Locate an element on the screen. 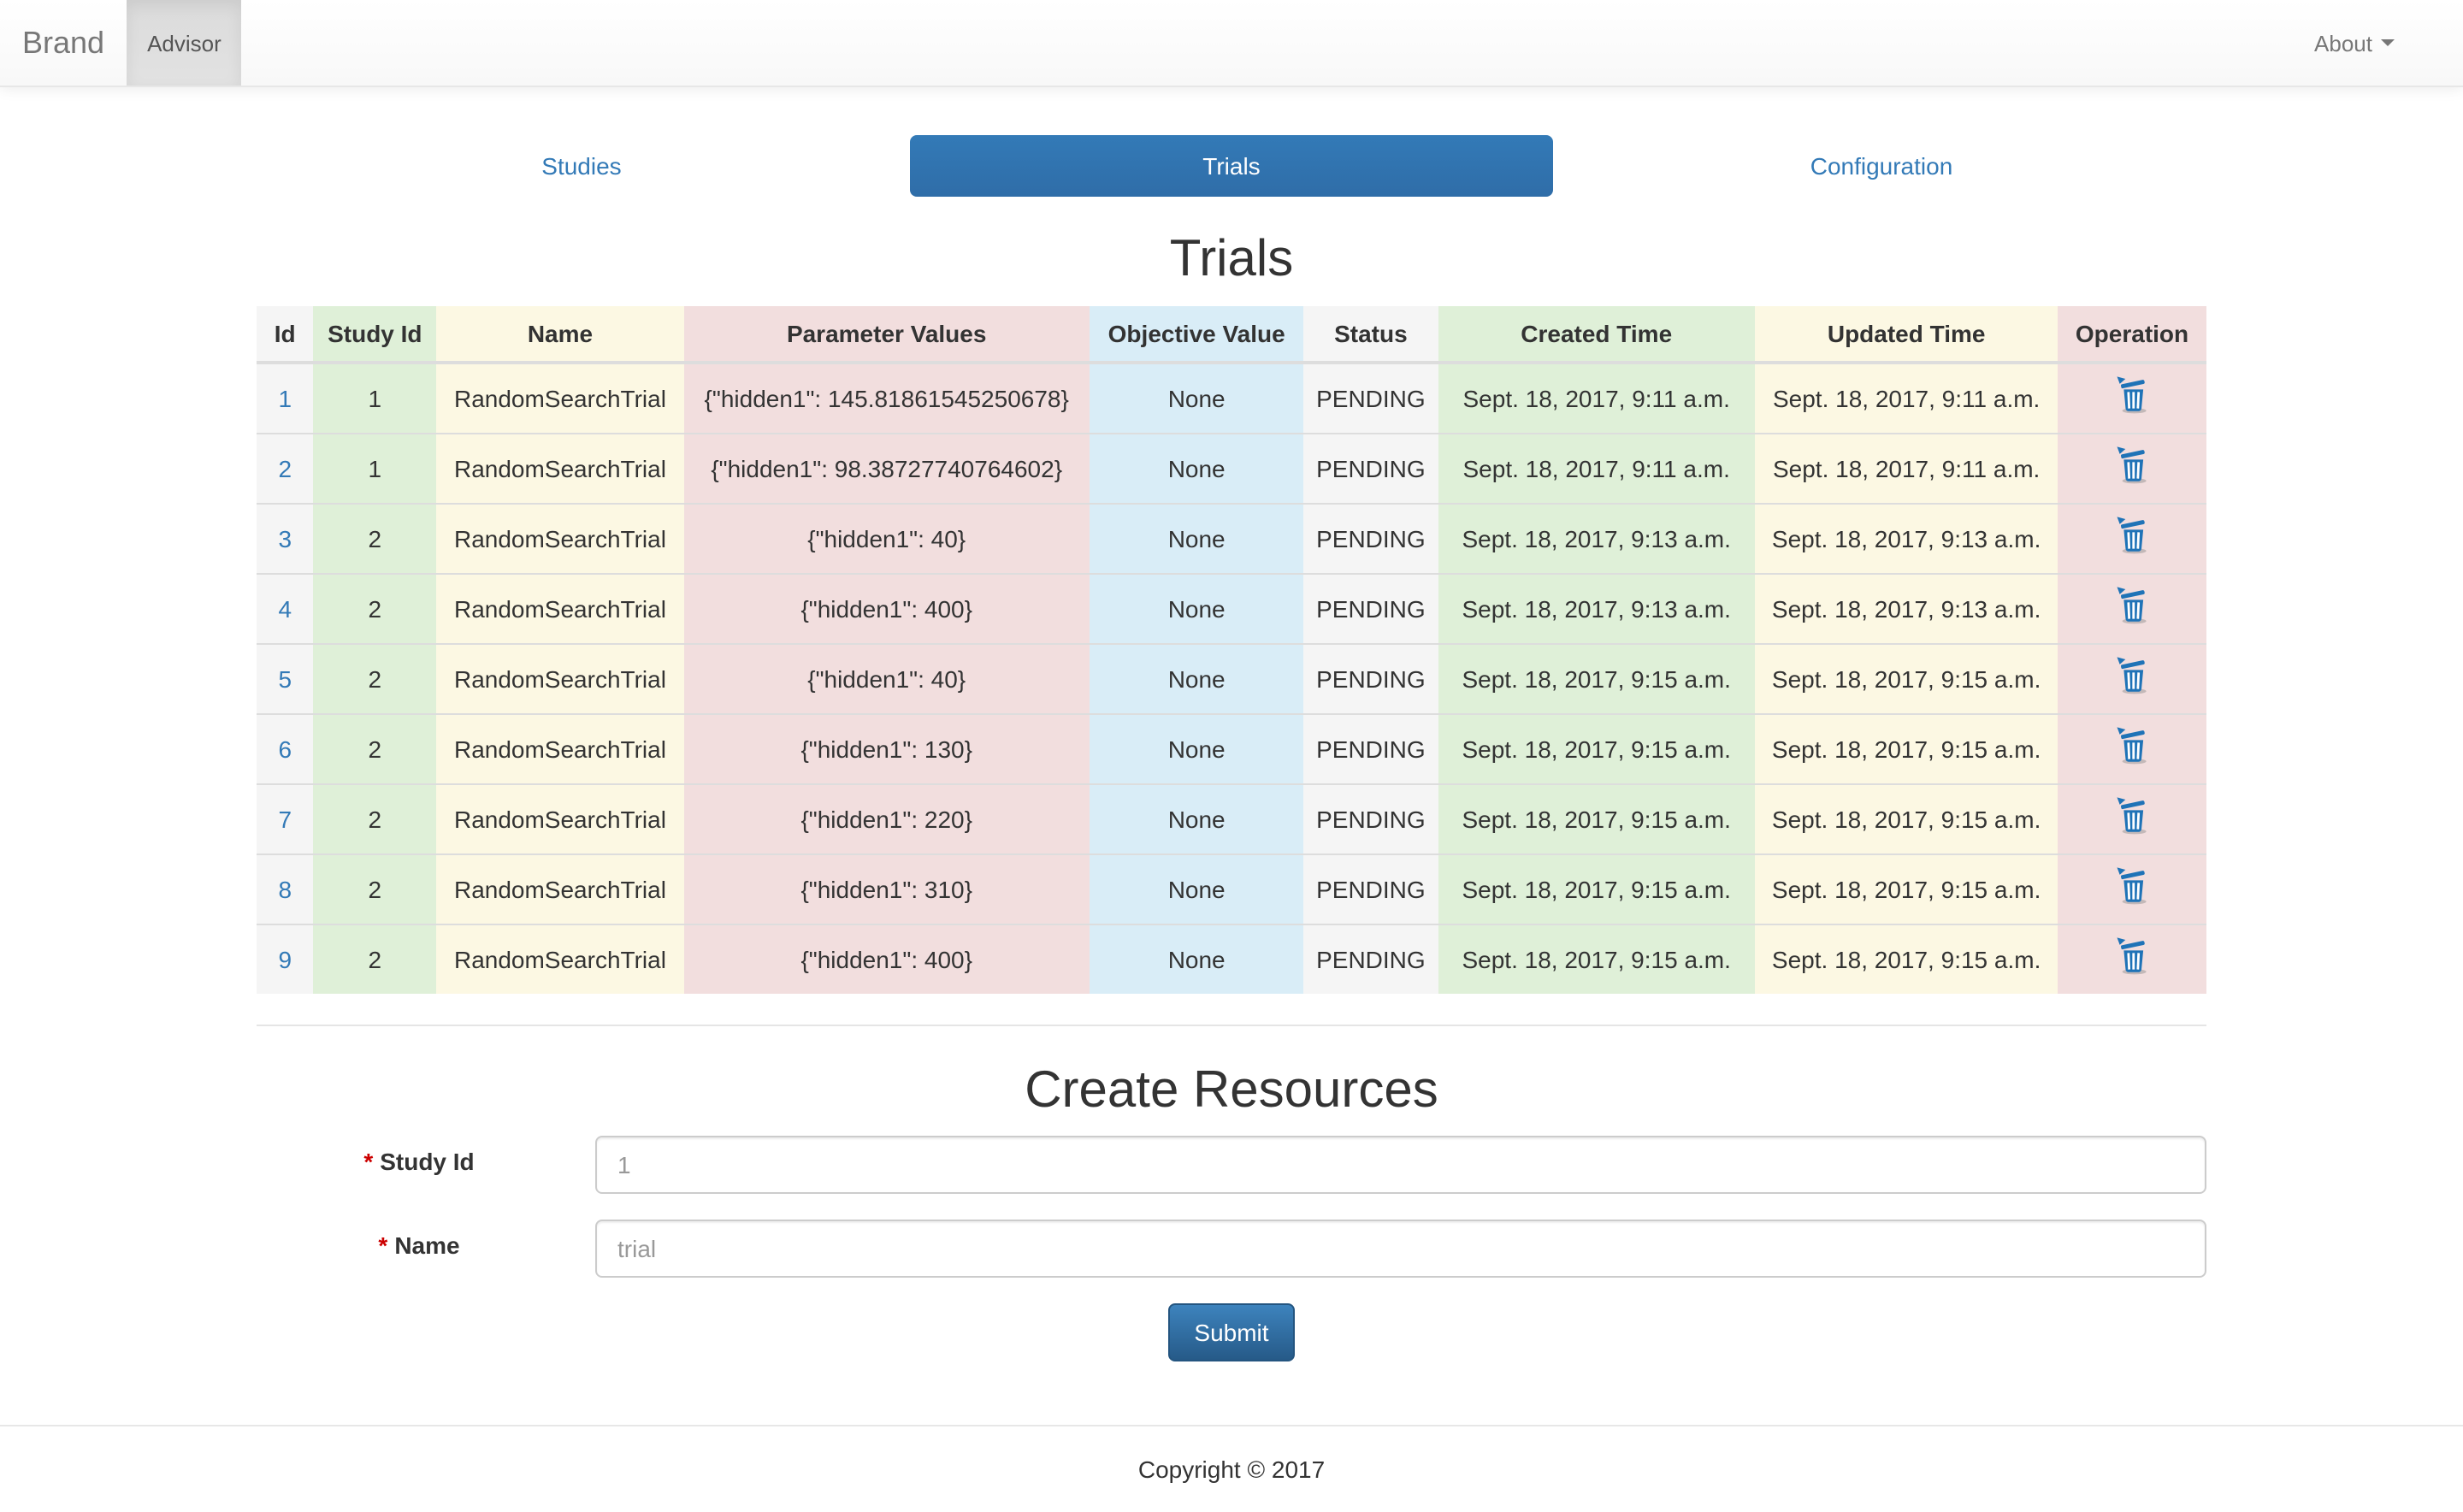 This screenshot has width=2463, height=1512. brand-link: Brand is located at coordinates (63, 42).